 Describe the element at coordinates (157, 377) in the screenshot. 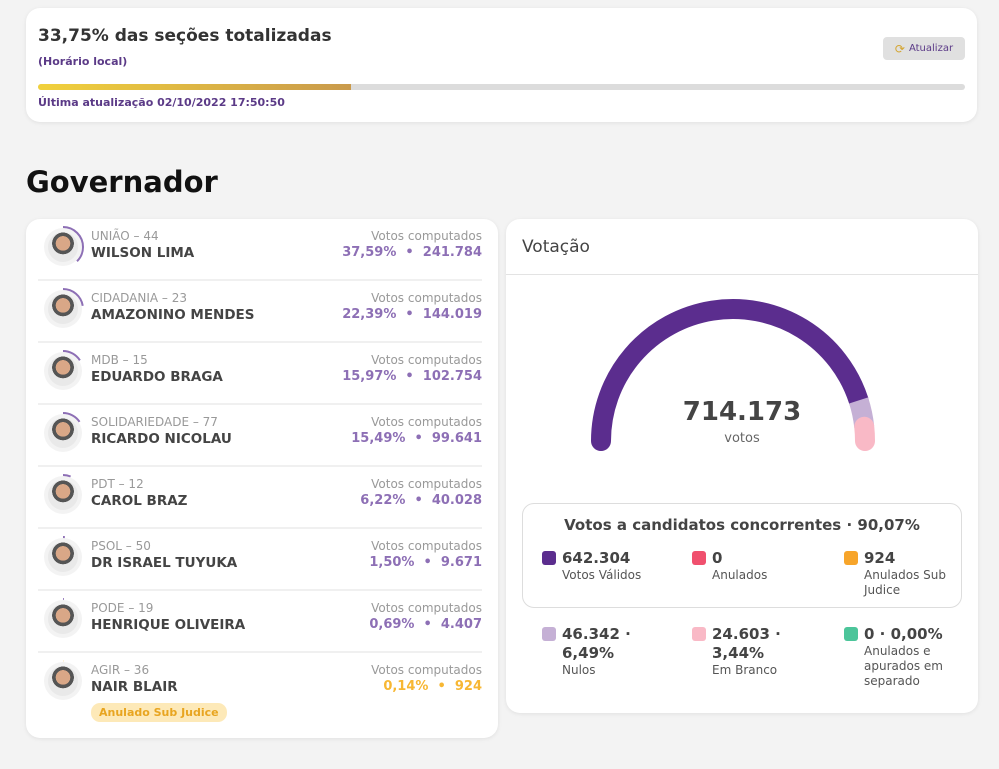

I see `candidate-name: EDUARDO BRAGA` at that location.